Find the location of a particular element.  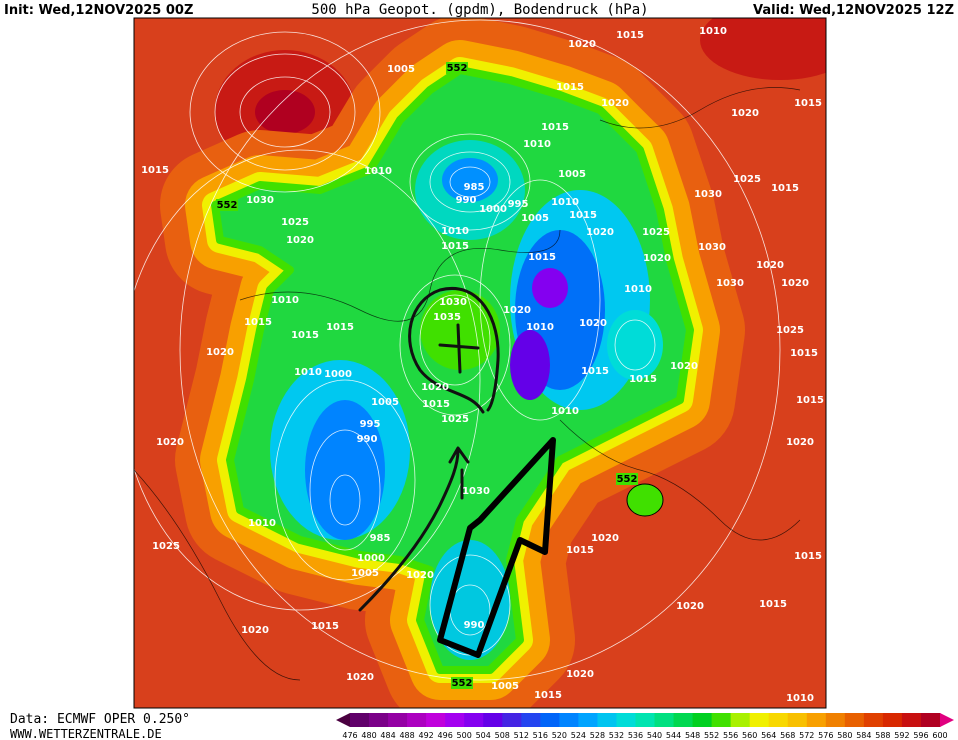

colorbar-label: 596 is located at coordinates (920, 735).